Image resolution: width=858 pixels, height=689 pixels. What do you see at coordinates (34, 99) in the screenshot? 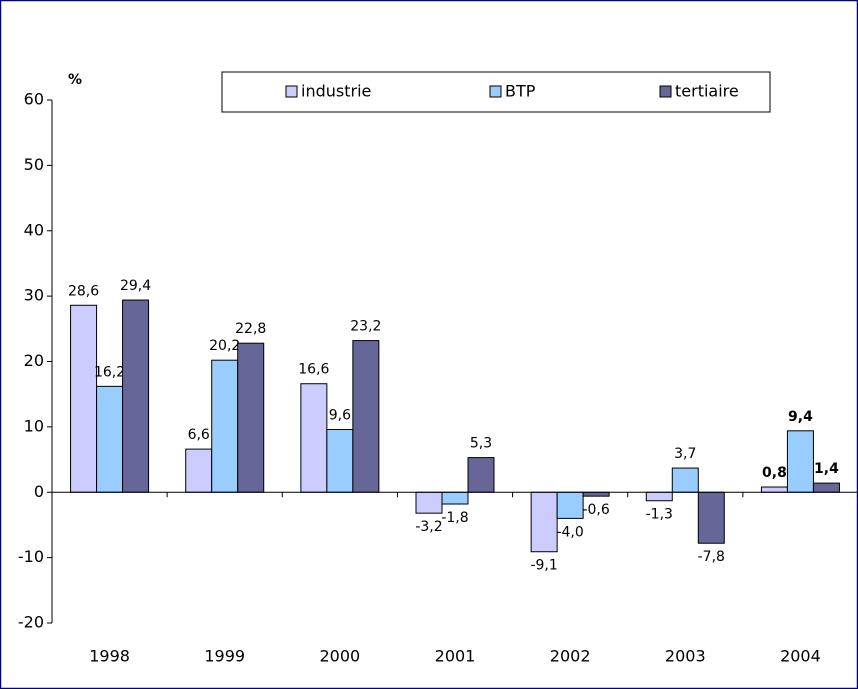
I see `y-tick-label: 60` at bounding box center [34, 99].